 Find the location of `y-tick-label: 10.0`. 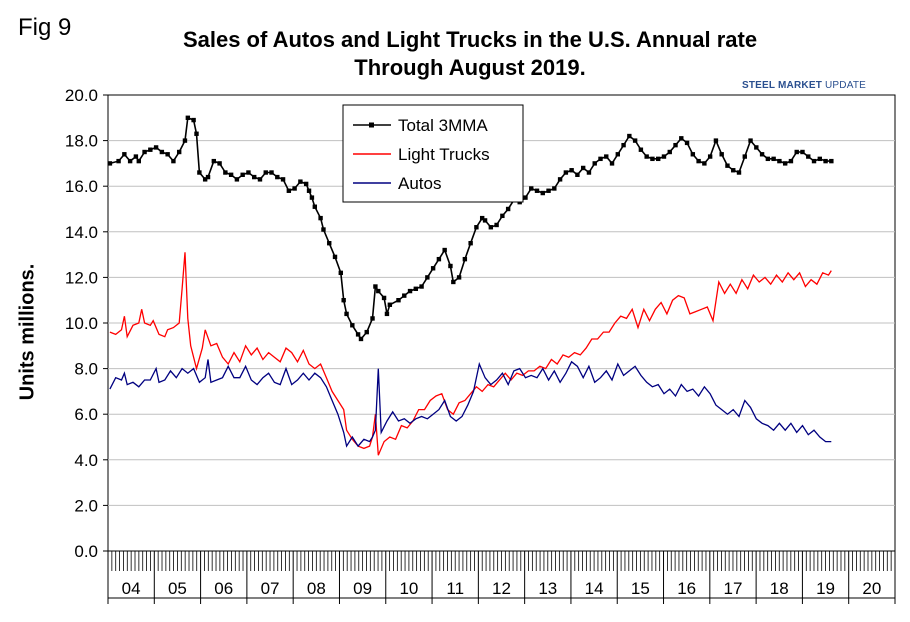

y-tick-label: 10.0 is located at coordinates (81, 323).